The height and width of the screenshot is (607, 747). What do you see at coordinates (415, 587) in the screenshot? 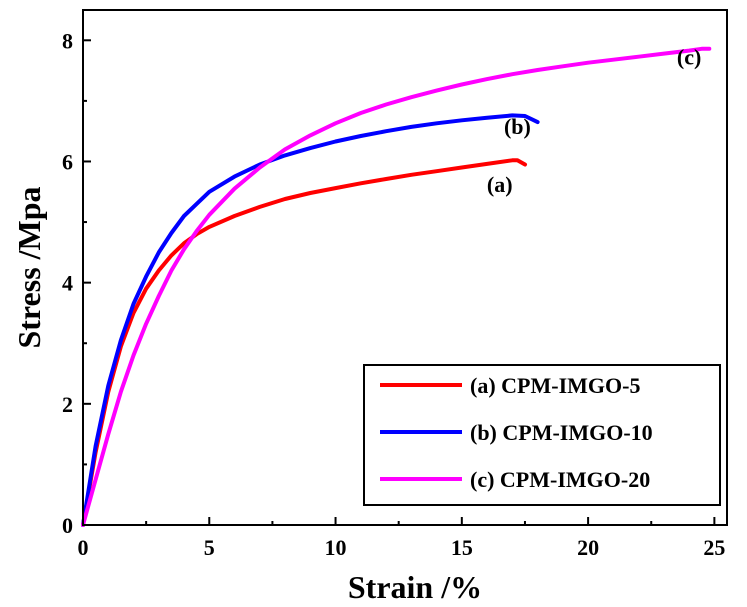
I see `x-axis-title: Strain /%` at bounding box center [415, 587].